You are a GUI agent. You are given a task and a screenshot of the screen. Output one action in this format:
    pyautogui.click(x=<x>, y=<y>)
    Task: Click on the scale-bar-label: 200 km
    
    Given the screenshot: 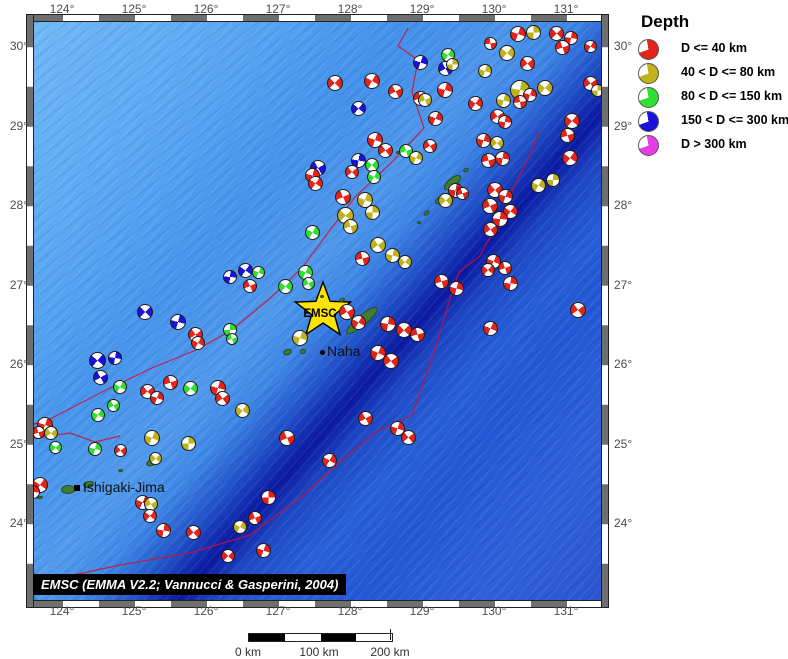 What is the action you would take?
    pyautogui.click(x=390, y=652)
    